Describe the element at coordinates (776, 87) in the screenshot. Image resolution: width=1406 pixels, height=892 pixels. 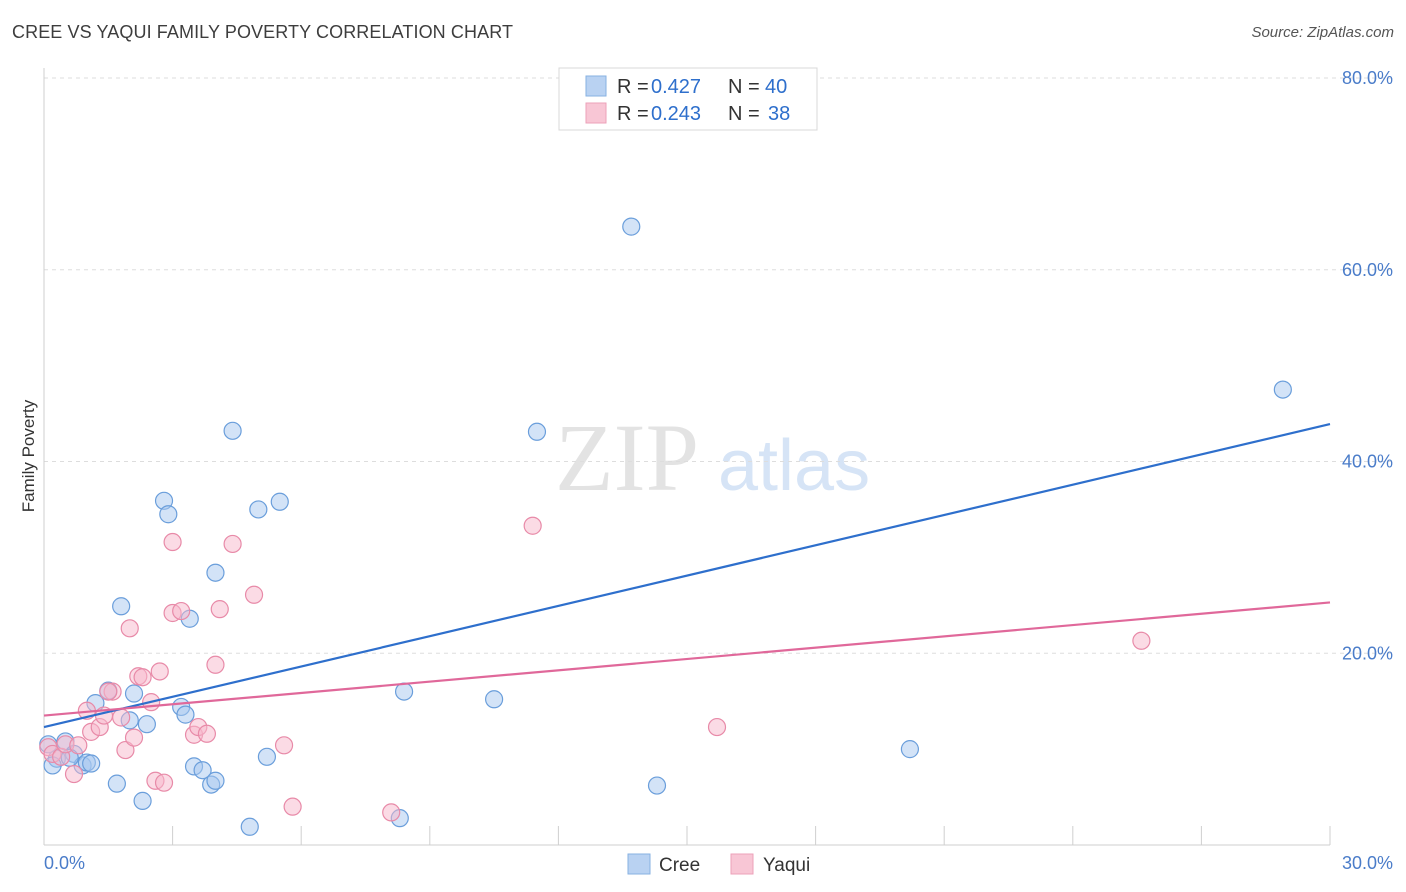
I see `legend-cree-n-value: 40` at that location.